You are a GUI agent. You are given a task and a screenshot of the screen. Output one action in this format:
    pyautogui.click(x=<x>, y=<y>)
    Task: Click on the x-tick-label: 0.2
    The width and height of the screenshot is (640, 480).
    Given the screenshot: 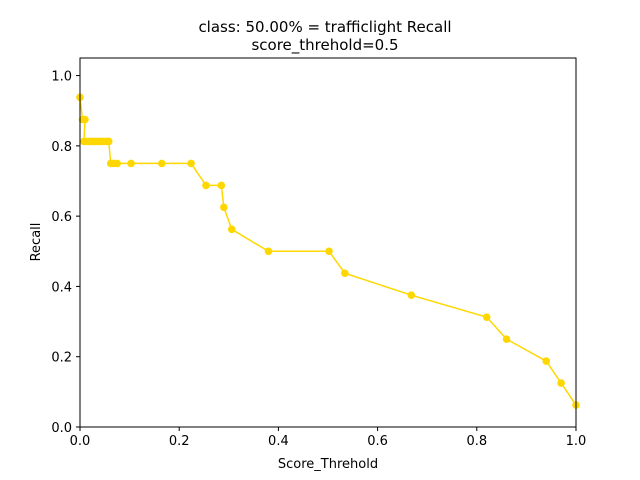 What is the action you would take?
    pyautogui.click(x=179, y=441)
    